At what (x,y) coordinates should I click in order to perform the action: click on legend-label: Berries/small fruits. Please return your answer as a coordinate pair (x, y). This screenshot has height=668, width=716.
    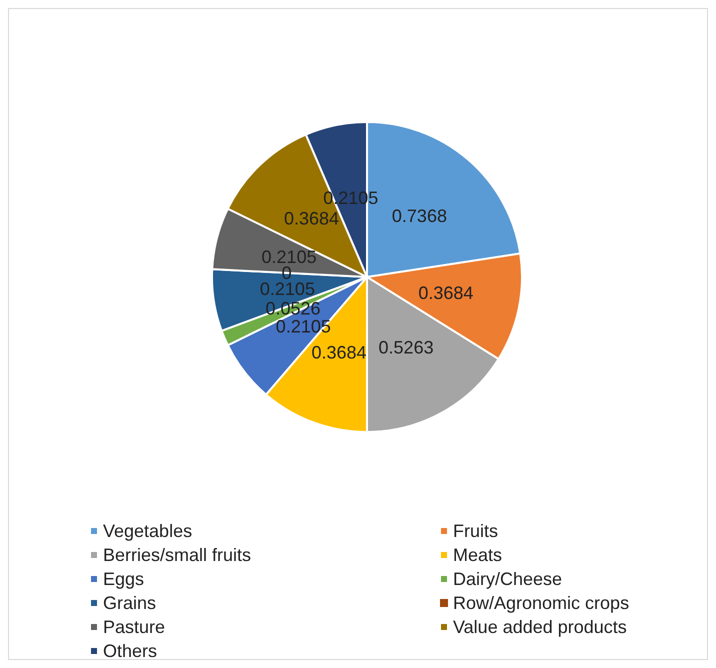
    Looking at the image, I should click on (177, 555).